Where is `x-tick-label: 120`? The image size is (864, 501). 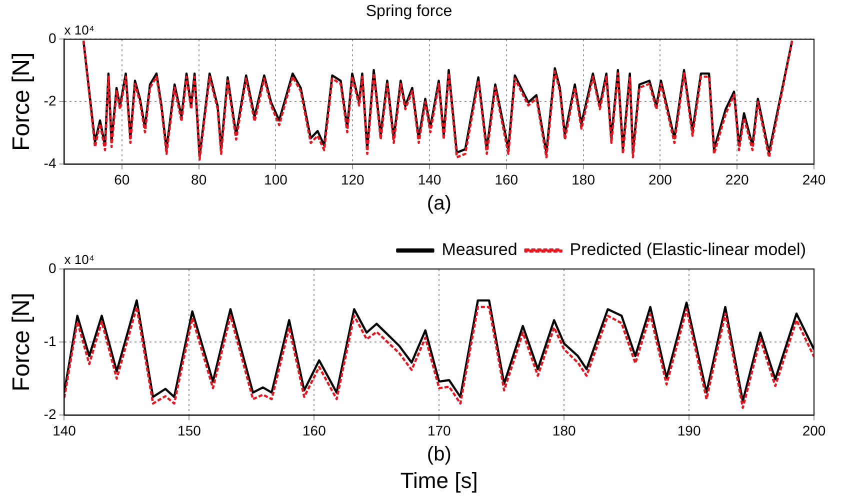 x-tick-label: 120 is located at coordinates (352, 179).